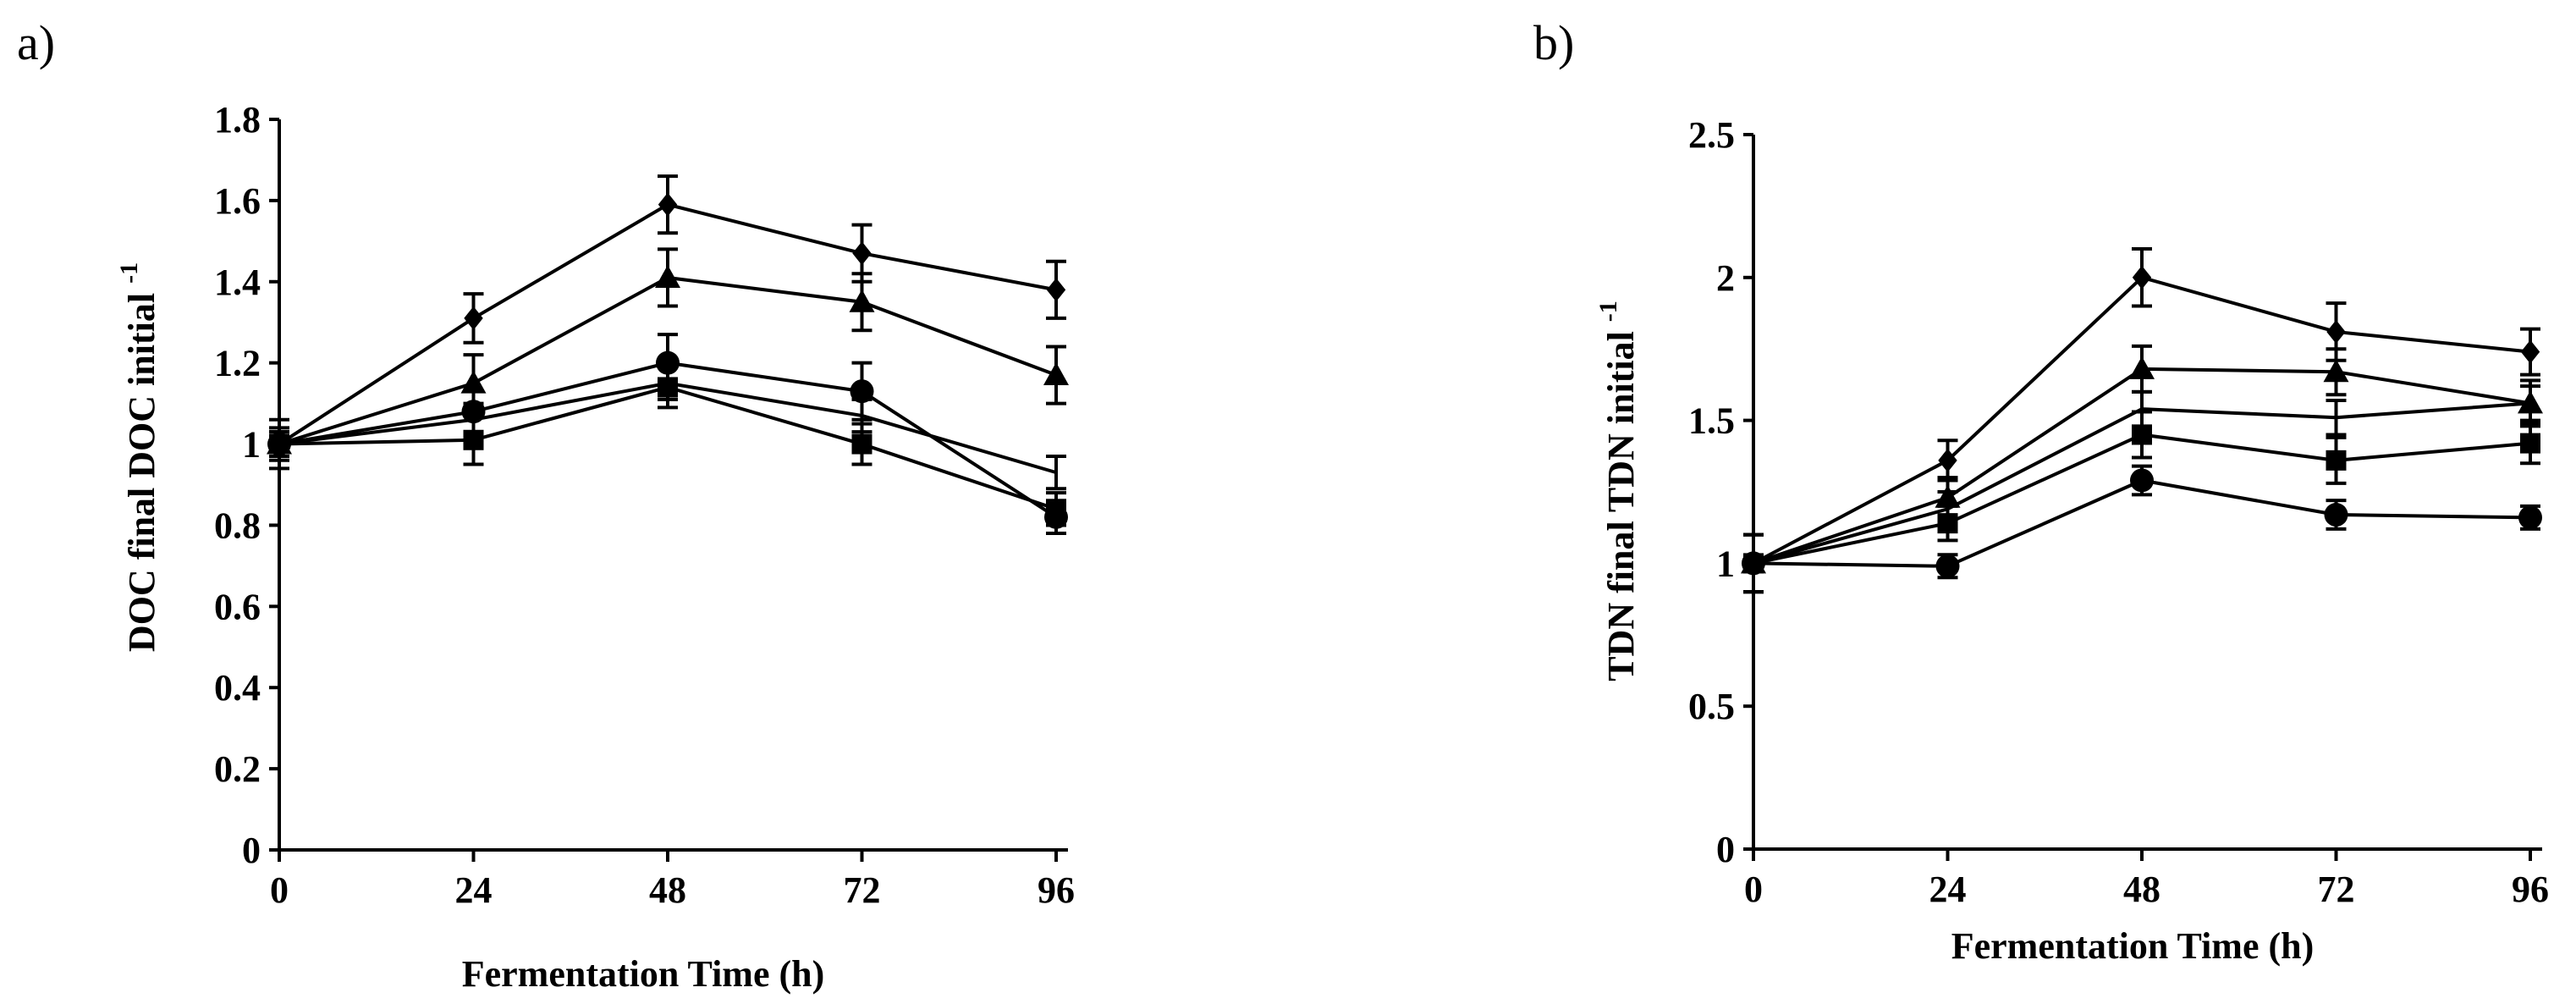 Image resolution: width=2576 pixels, height=1004 pixels. Describe the element at coordinates (1948, 890) in the screenshot. I see `panel-b-x-tick-label: 24` at that location.